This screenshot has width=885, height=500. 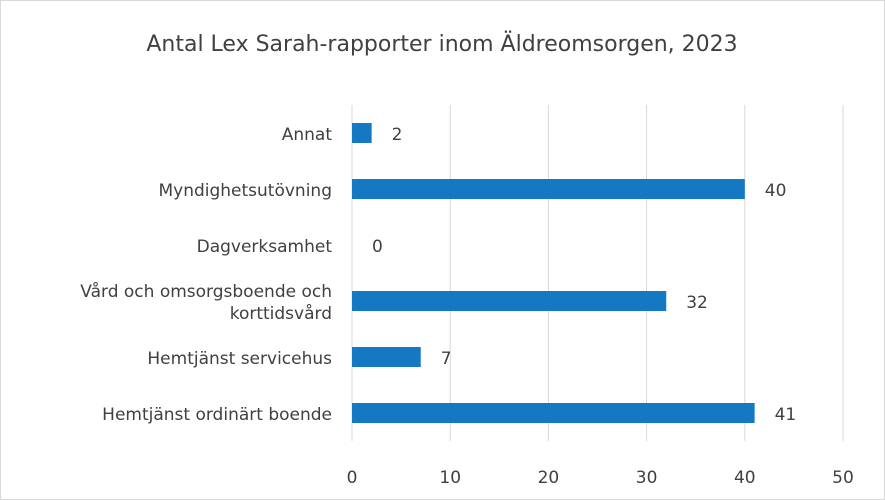 I want to click on data-label: 0, so click(x=377, y=247).